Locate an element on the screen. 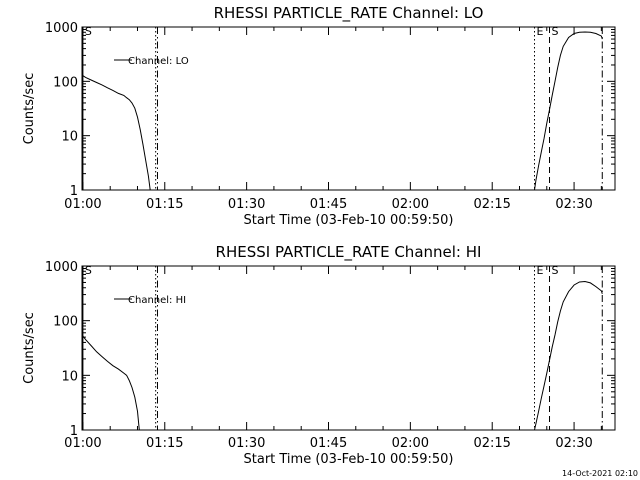 The image size is (640, 480). timestamp-footer: 14-Oct-2021 02:10 is located at coordinates (600, 473).